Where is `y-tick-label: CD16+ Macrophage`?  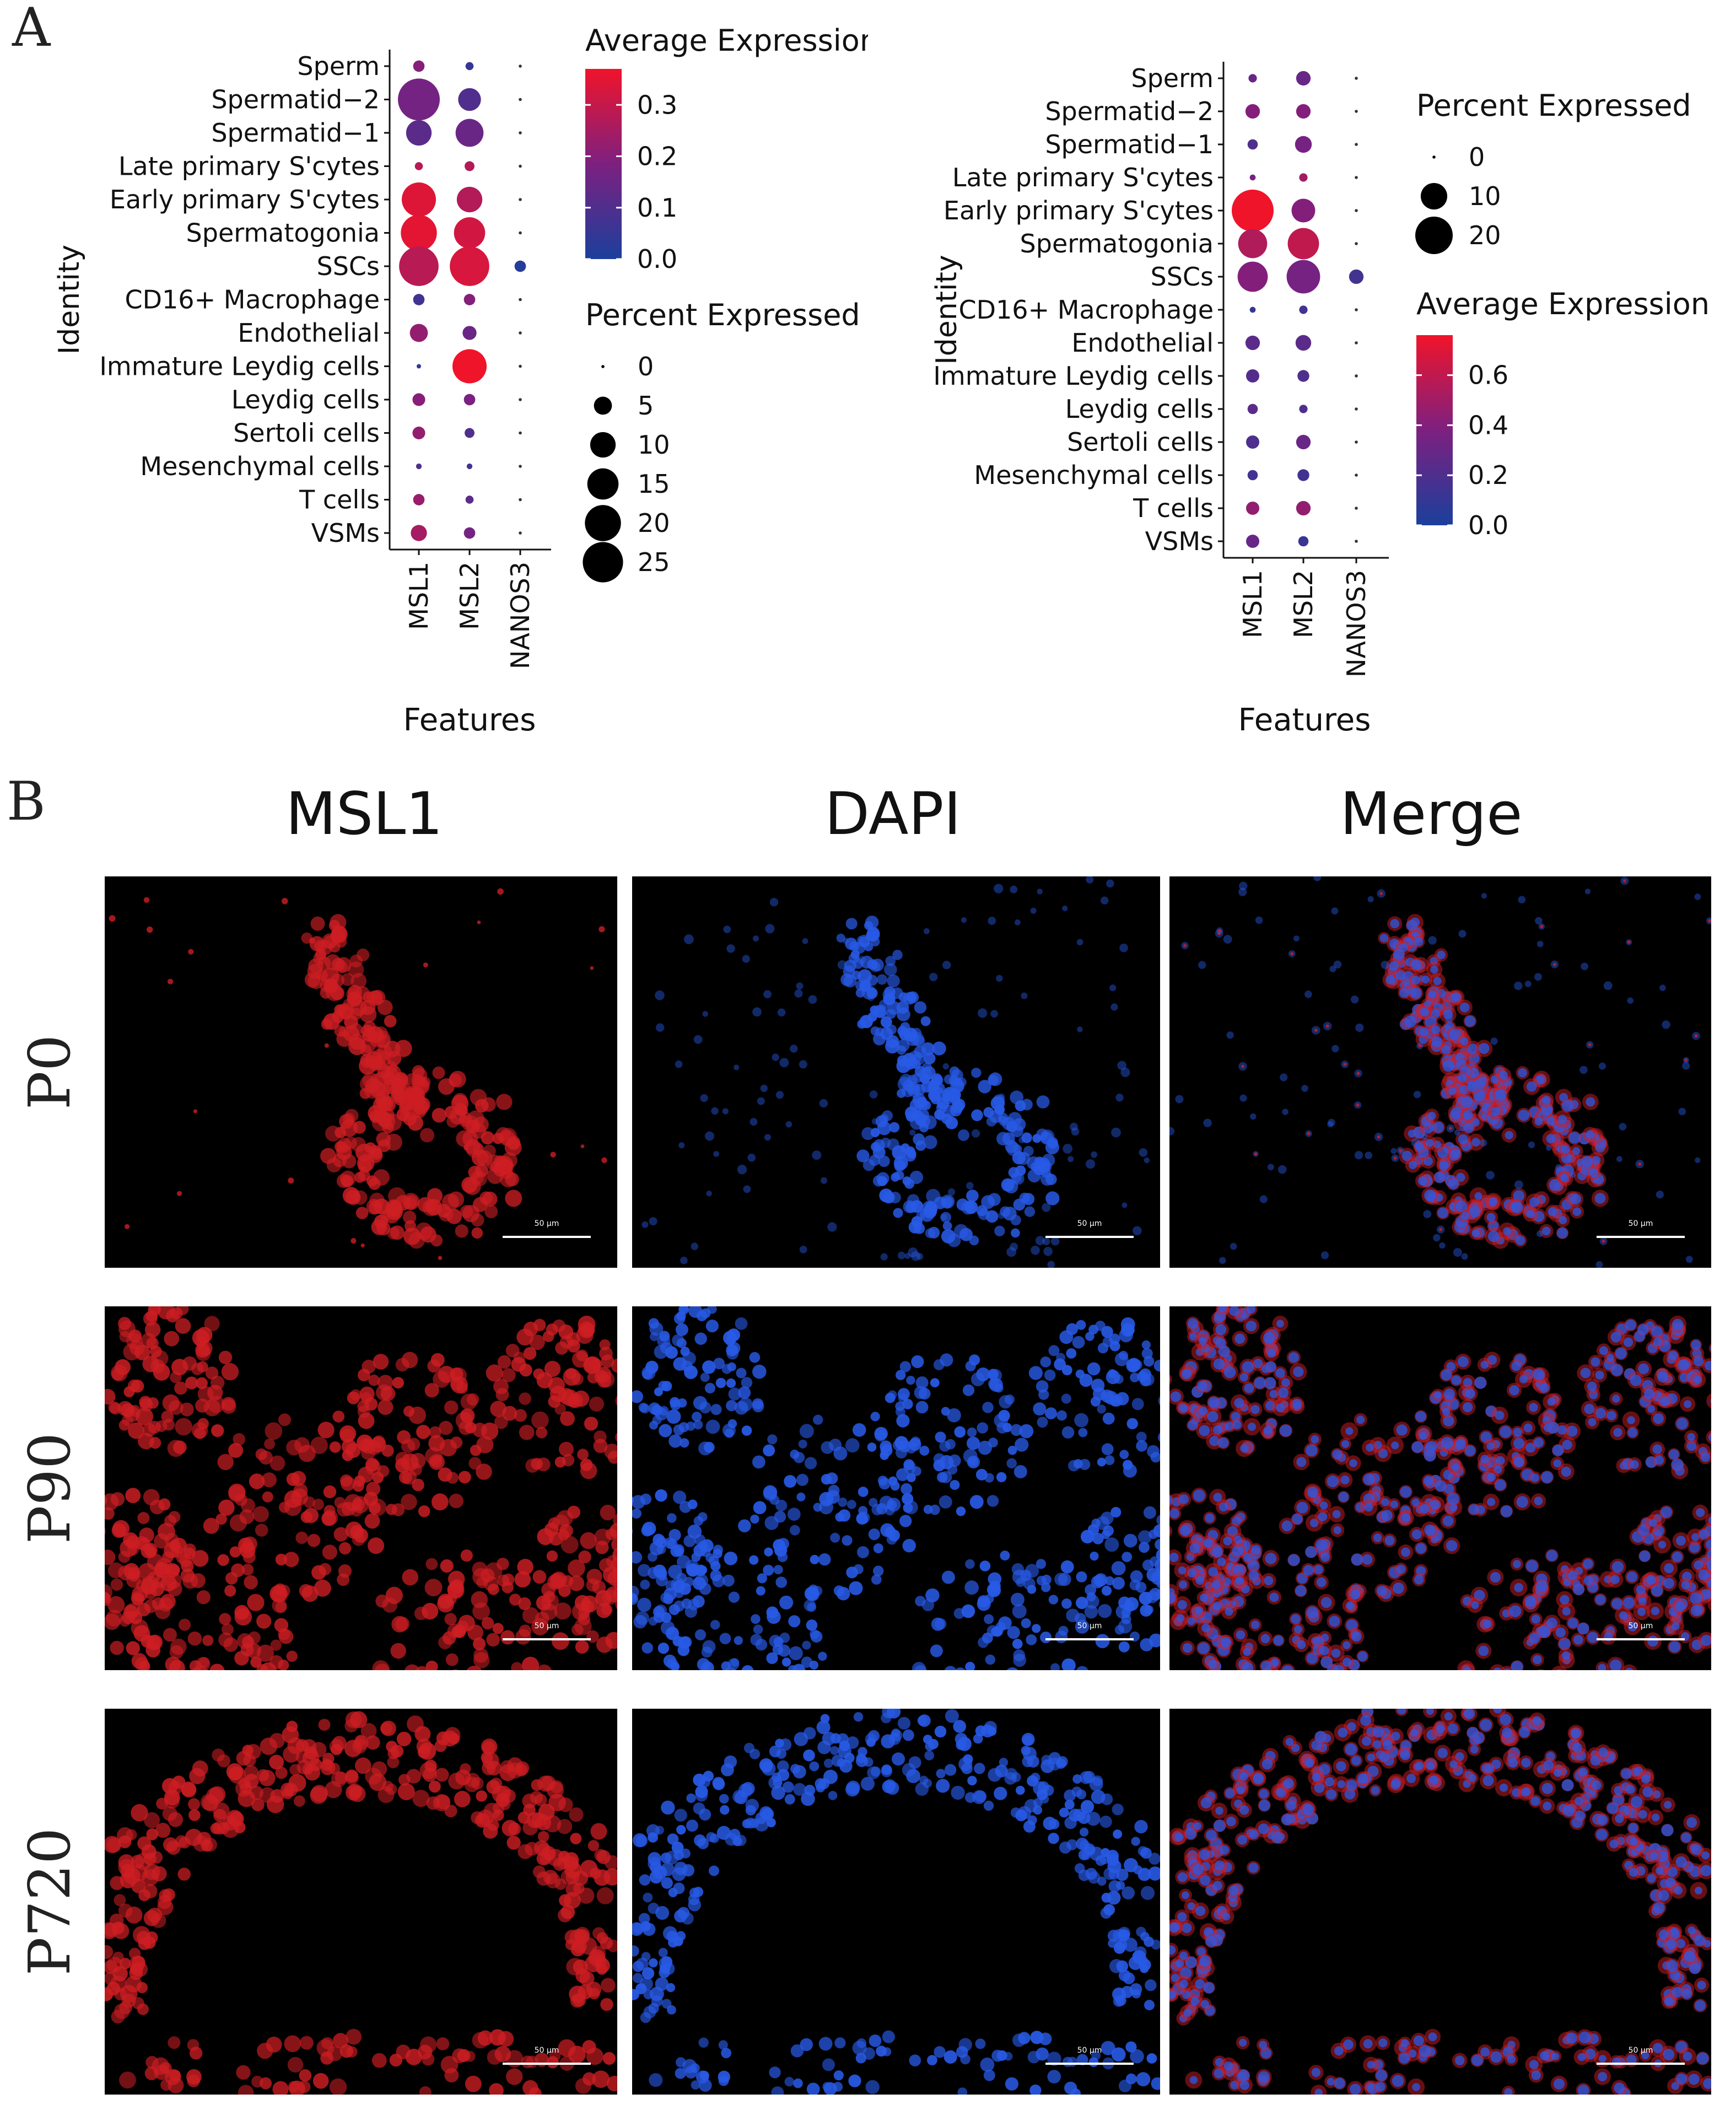
y-tick-label: CD16+ Macrophage is located at coordinates (252, 300).